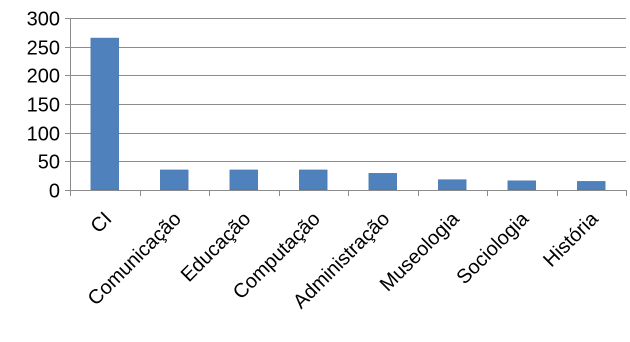 This screenshot has width=630, height=342. What do you see at coordinates (571, 239) in the screenshot?
I see `category-label: História` at bounding box center [571, 239].